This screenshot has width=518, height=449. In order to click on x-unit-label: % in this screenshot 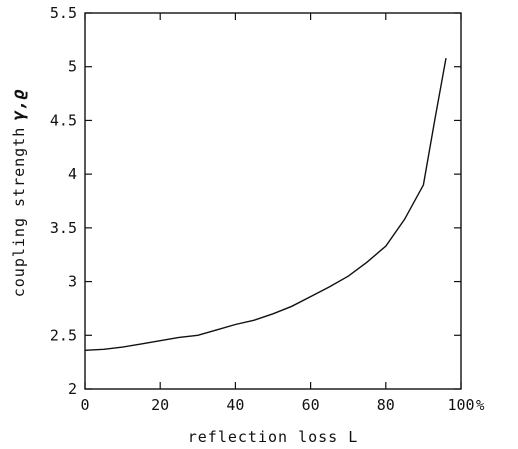, I will do `click(480, 406)`.